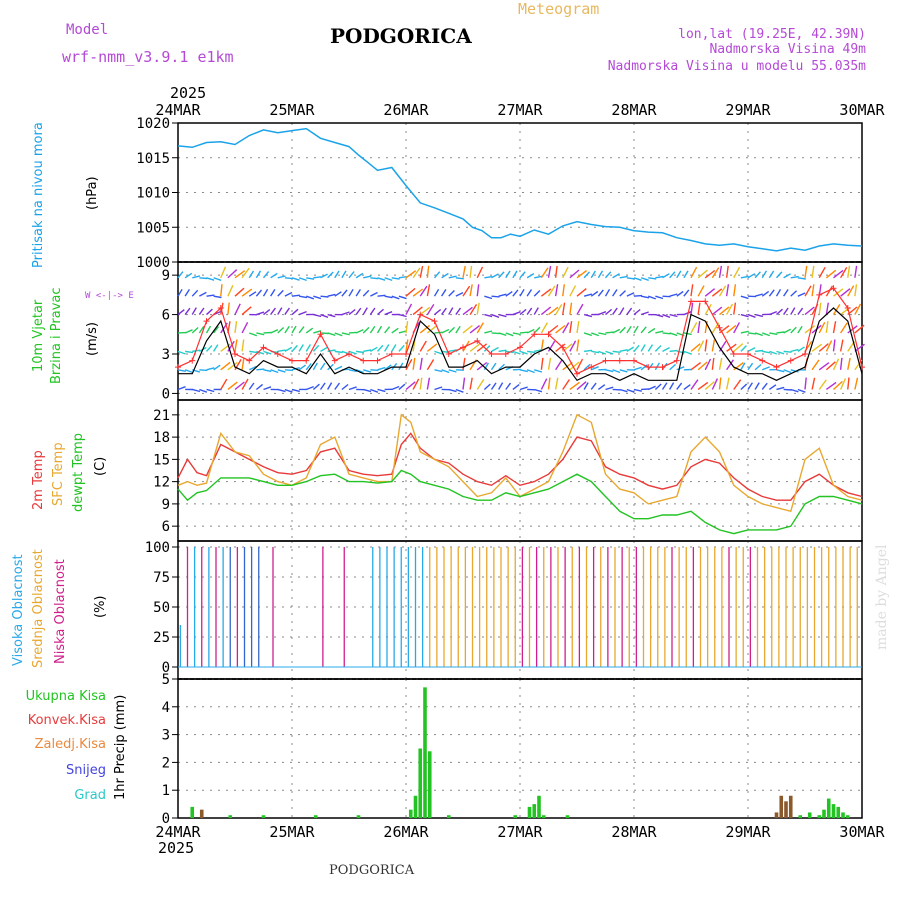 Image resolution: width=900 pixels, height=900 pixels. Describe the element at coordinates (148, 57) in the screenshot. I see `model-name: wrf-nmm_v3.9.1 e1km` at that location.